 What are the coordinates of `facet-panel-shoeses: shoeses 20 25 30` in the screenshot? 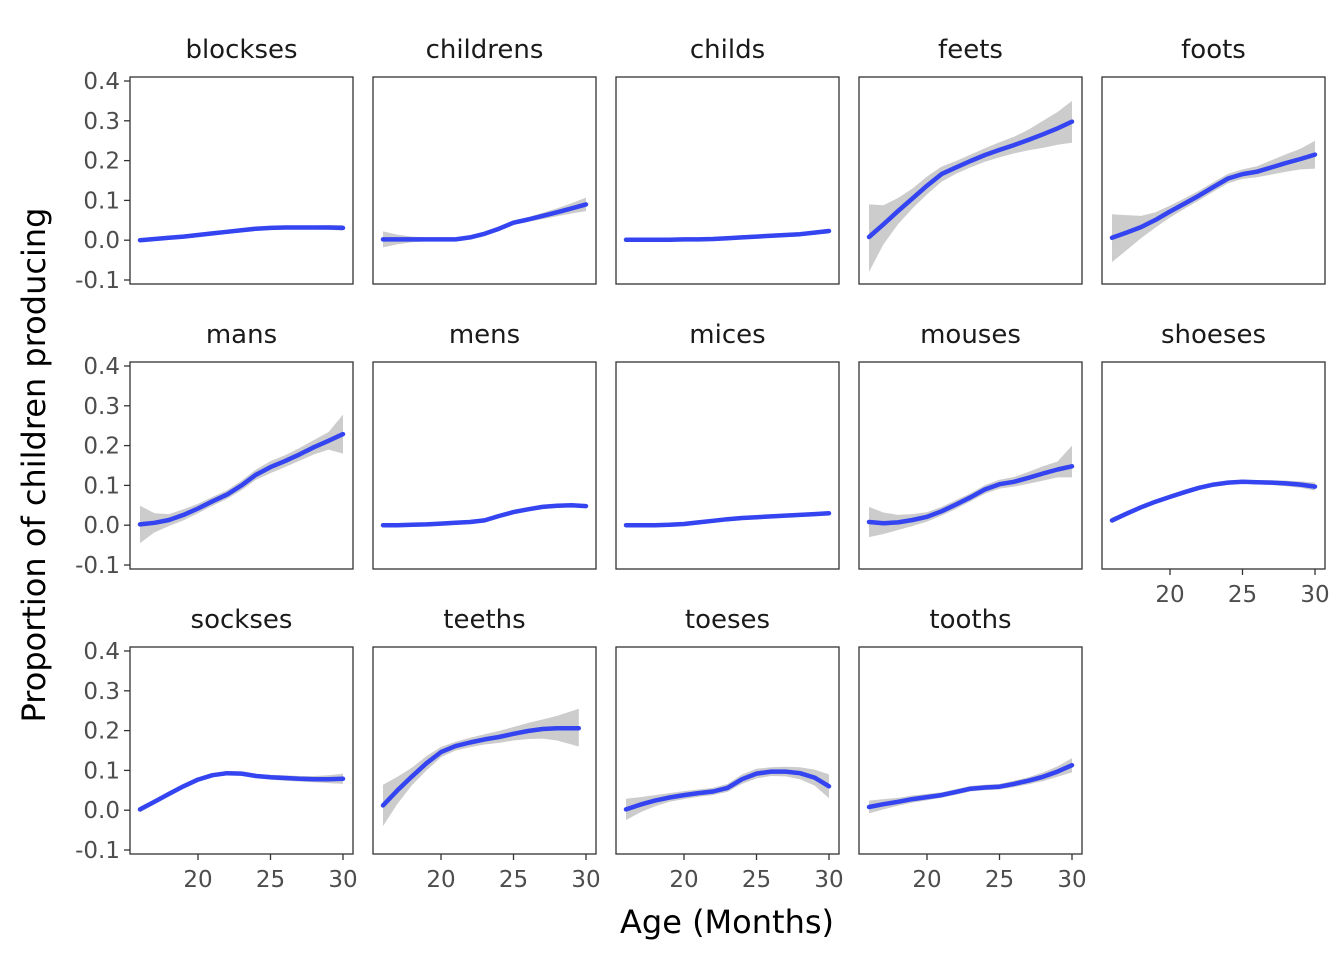 It's located at (1215, 464).